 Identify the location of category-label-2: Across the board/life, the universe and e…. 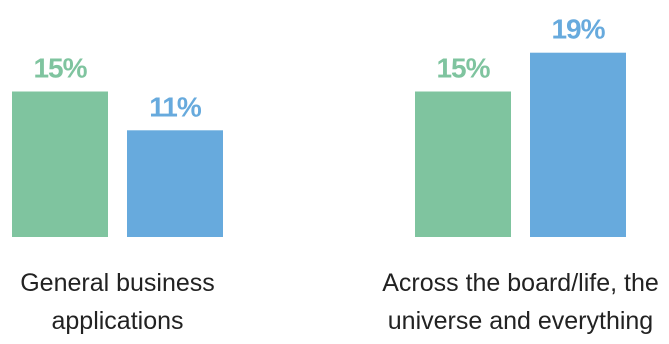
(520, 302).